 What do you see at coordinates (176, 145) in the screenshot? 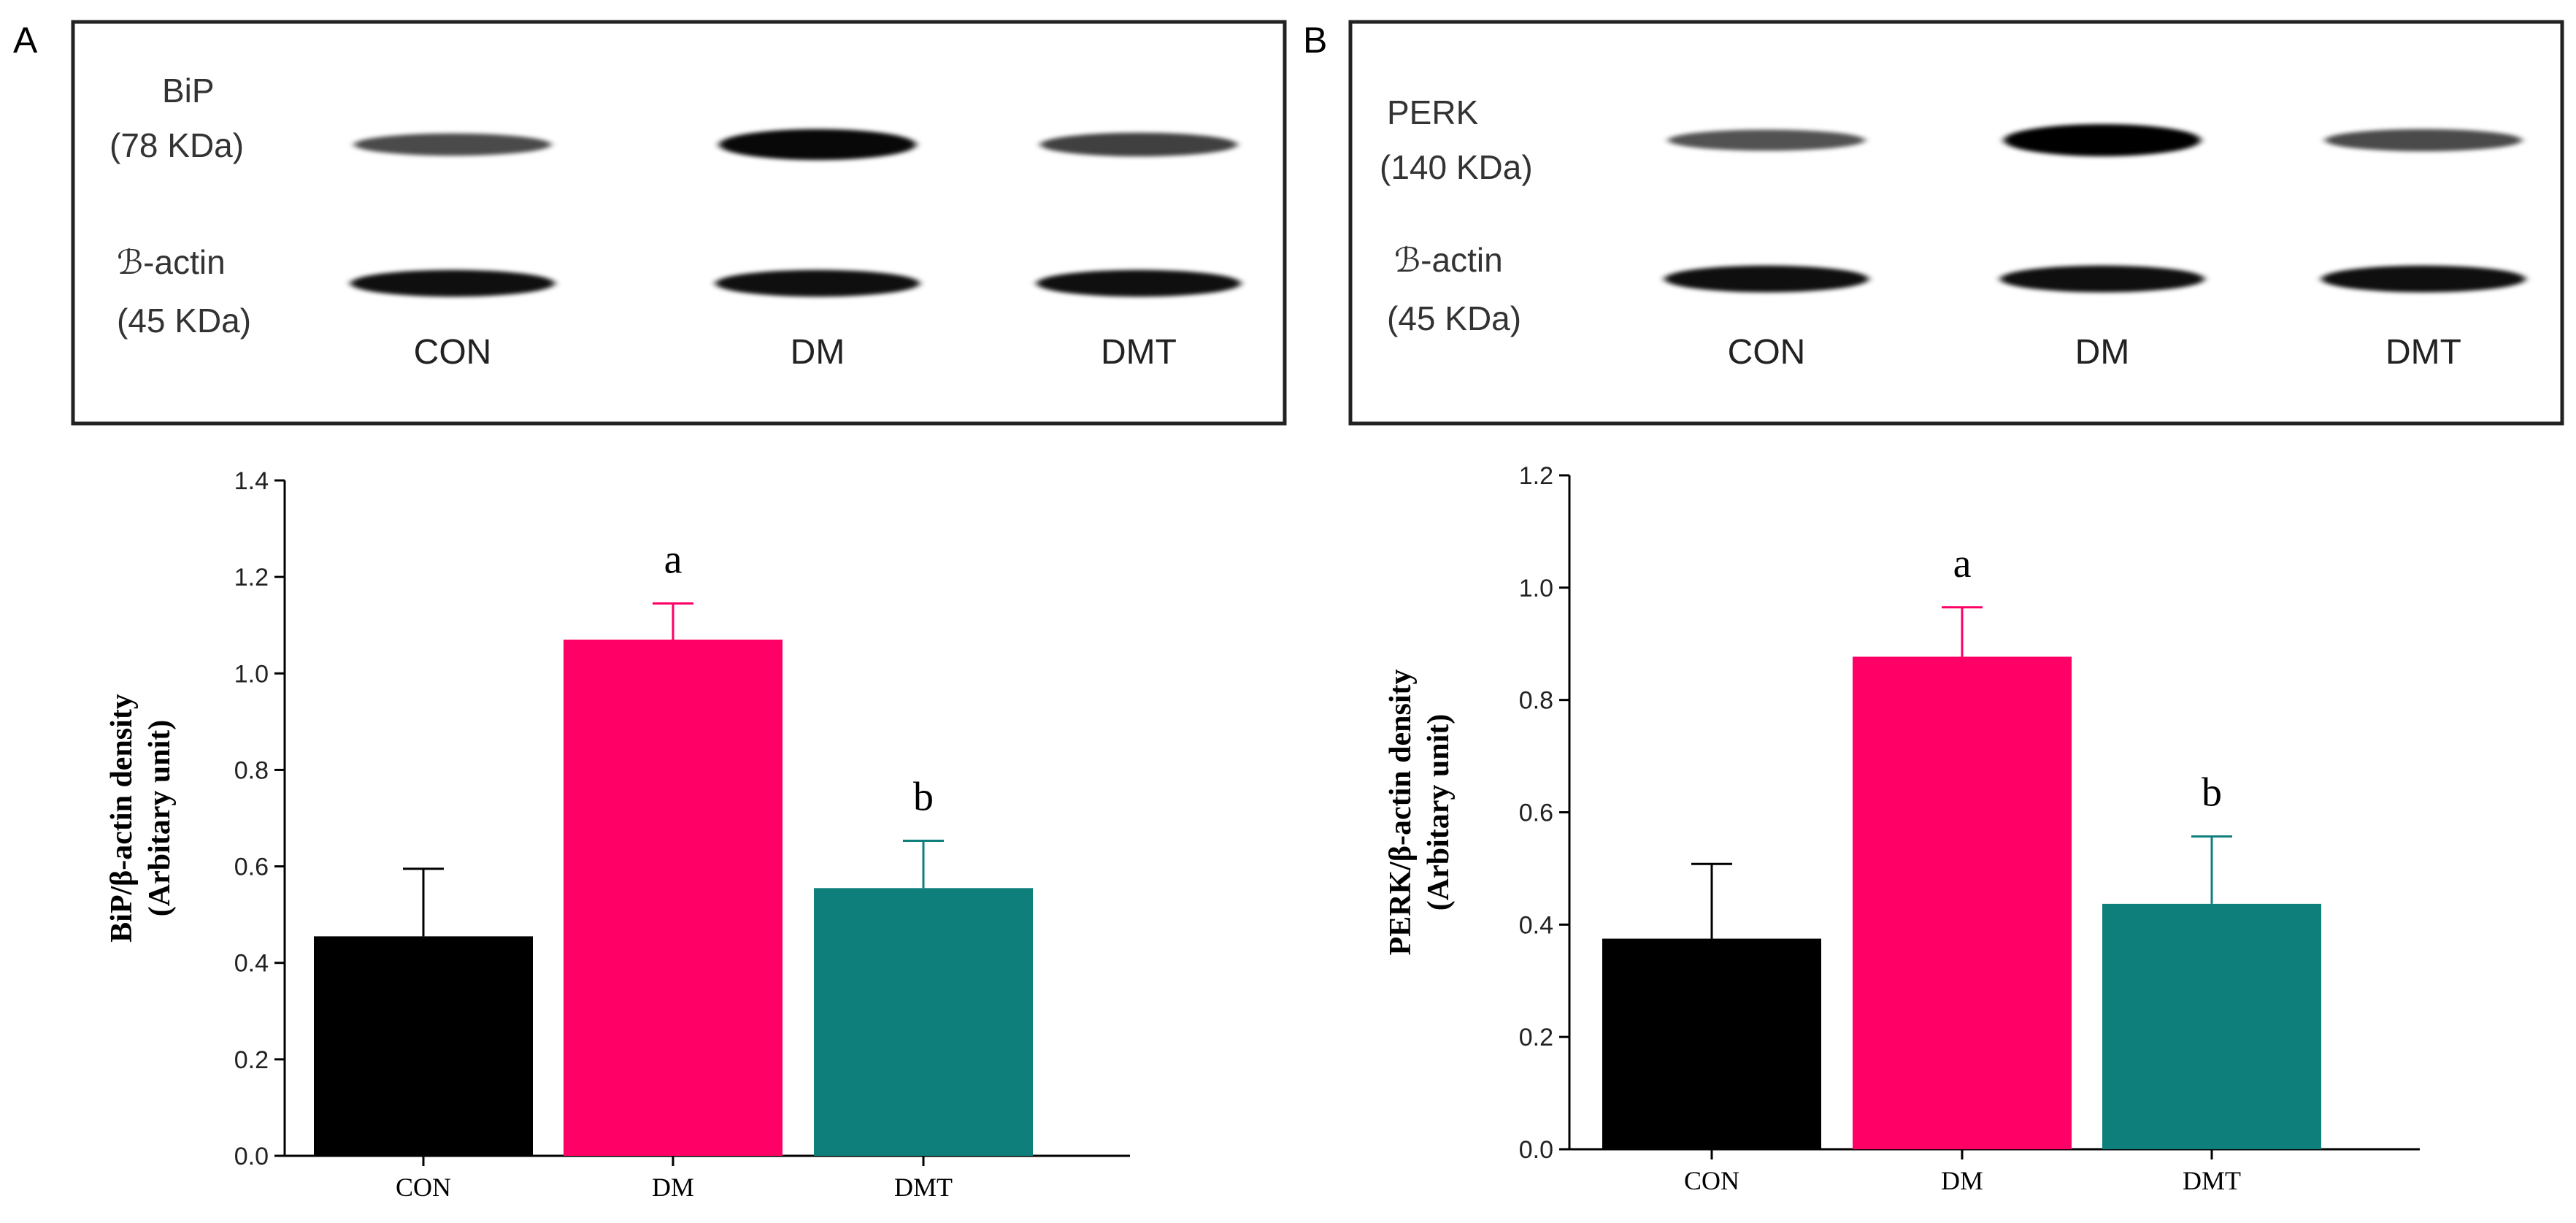
I see `blot-a-target-size: (78 KDa)` at bounding box center [176, 145].